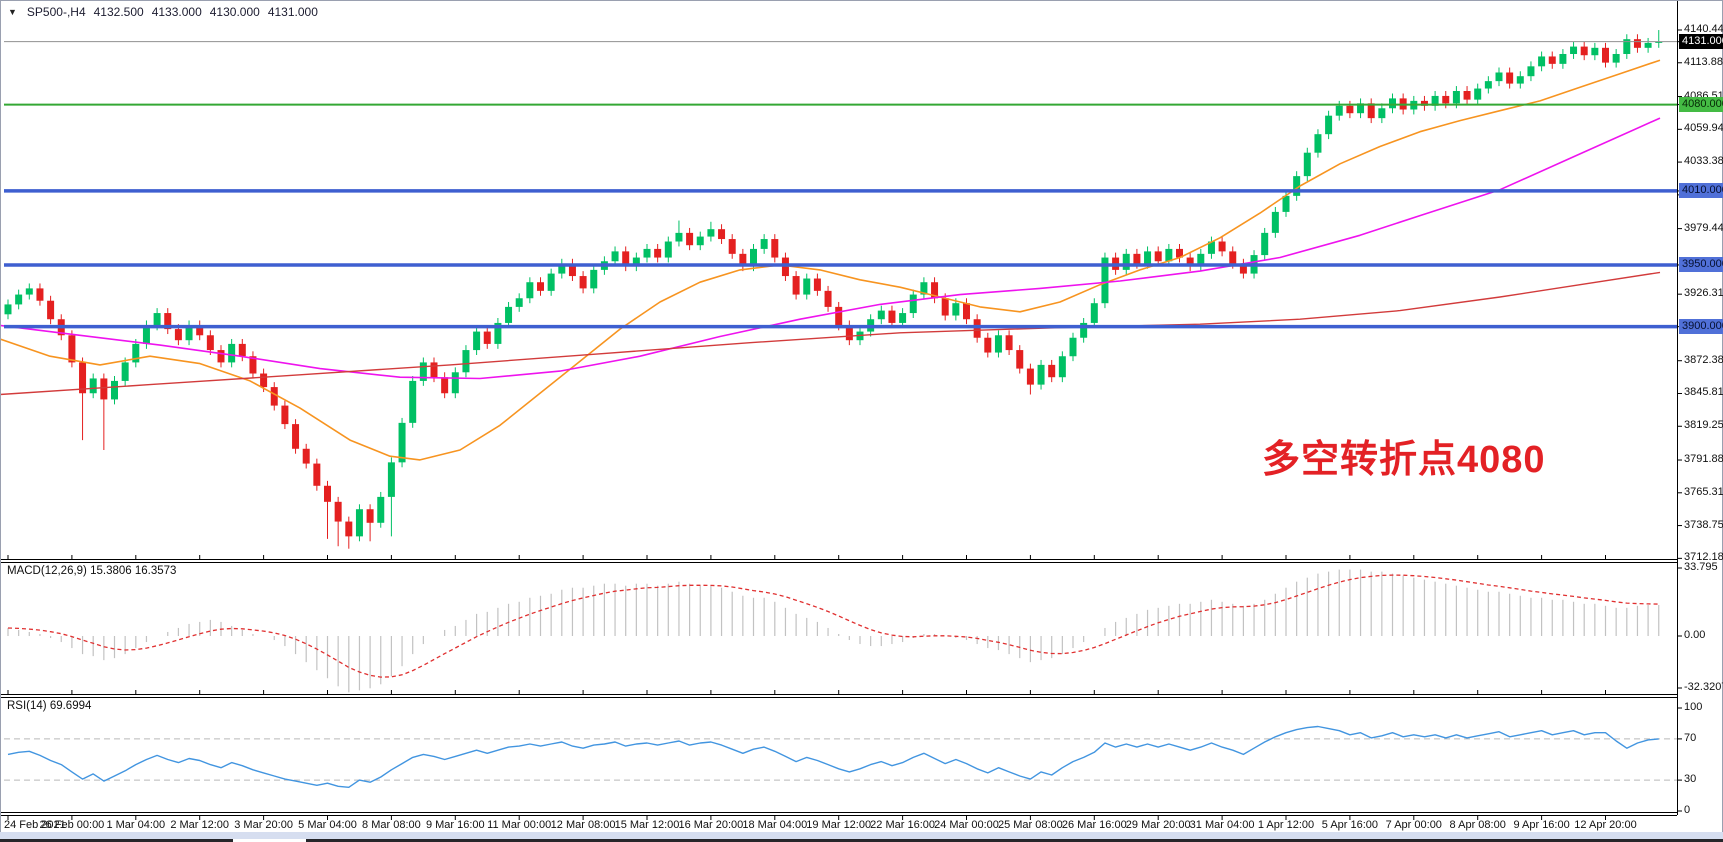 This screenshot has height=842, width=1723. What do you see at coordinates (1701, 41) in the screenshot?
I see `current-price-tag: 4131.000` at bounding box center [1701, 41].